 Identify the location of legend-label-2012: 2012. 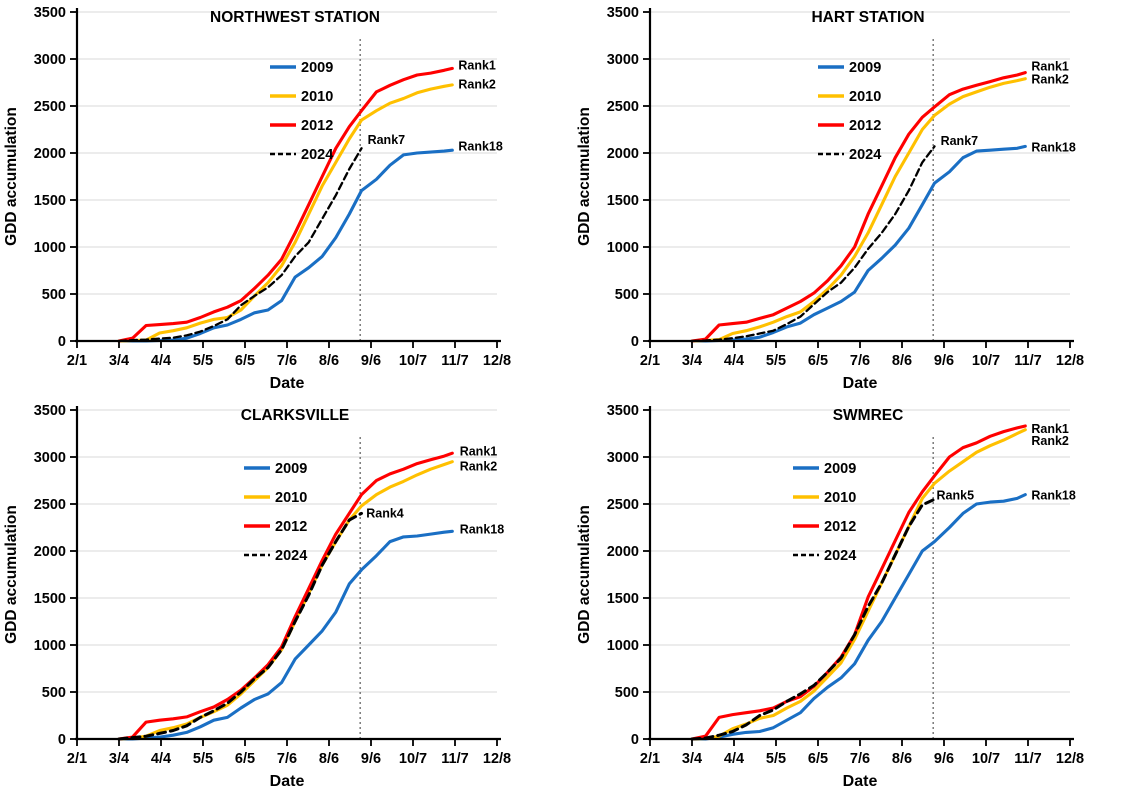
(840, 527).